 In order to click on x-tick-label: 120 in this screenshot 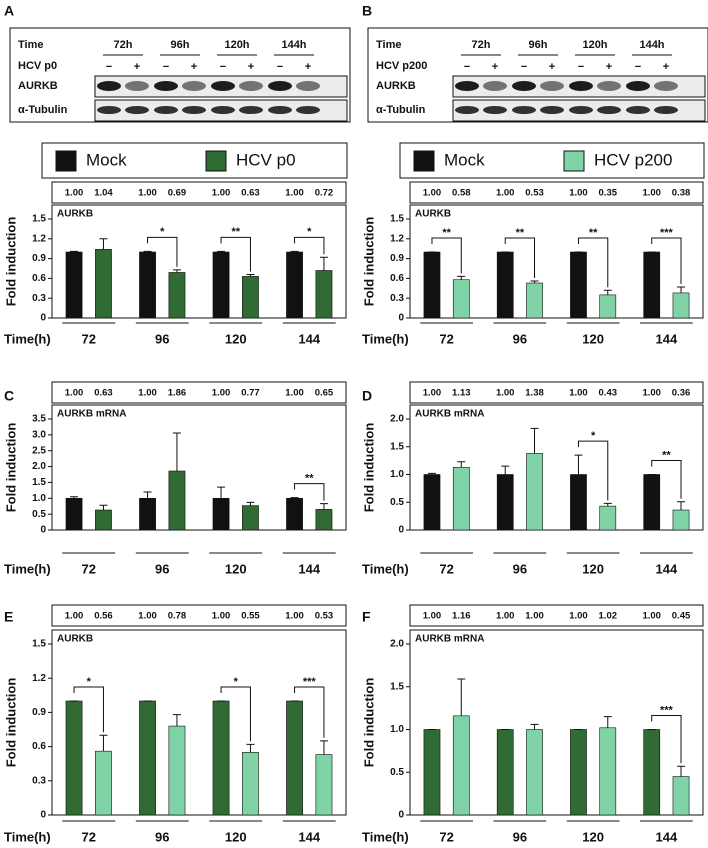, I will do `click(593, 338)`.